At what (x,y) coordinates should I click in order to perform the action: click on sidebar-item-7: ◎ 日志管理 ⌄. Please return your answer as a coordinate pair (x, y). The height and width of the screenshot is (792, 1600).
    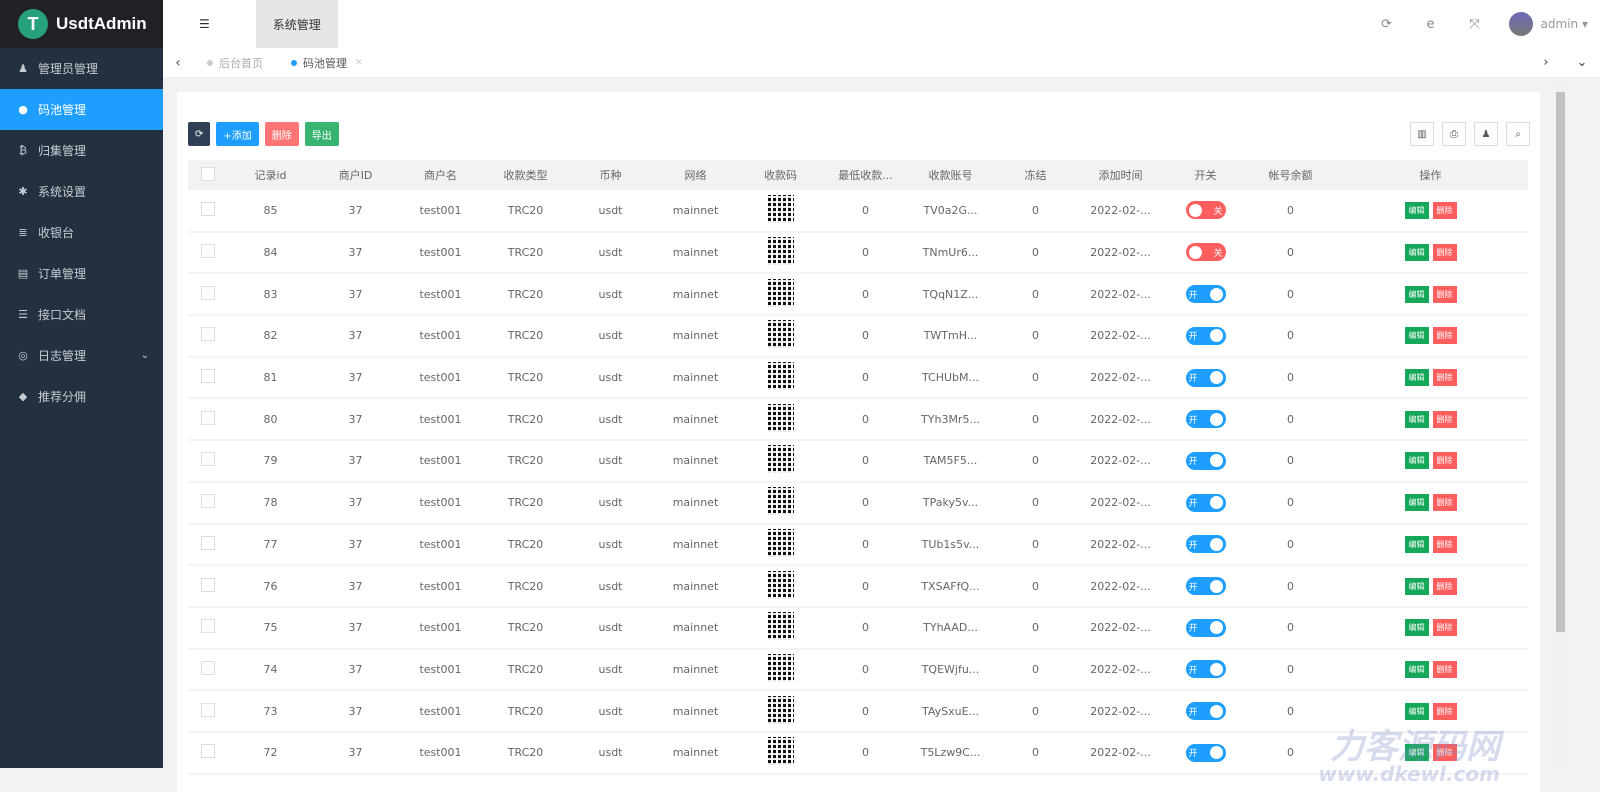
    Looking at the image, I should click on (81, 355).